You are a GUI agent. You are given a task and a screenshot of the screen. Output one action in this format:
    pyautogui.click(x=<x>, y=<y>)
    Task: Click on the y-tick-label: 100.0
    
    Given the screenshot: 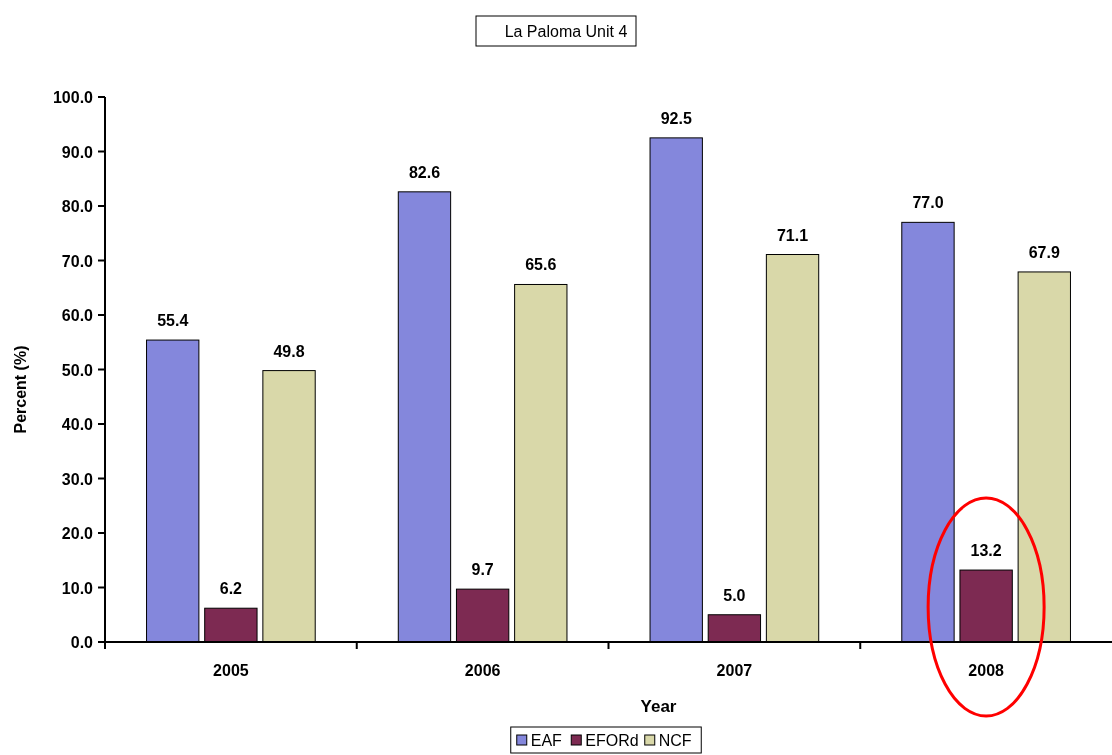 What is the action you would take?
    pyautogui.click(x=73, y=97)
    